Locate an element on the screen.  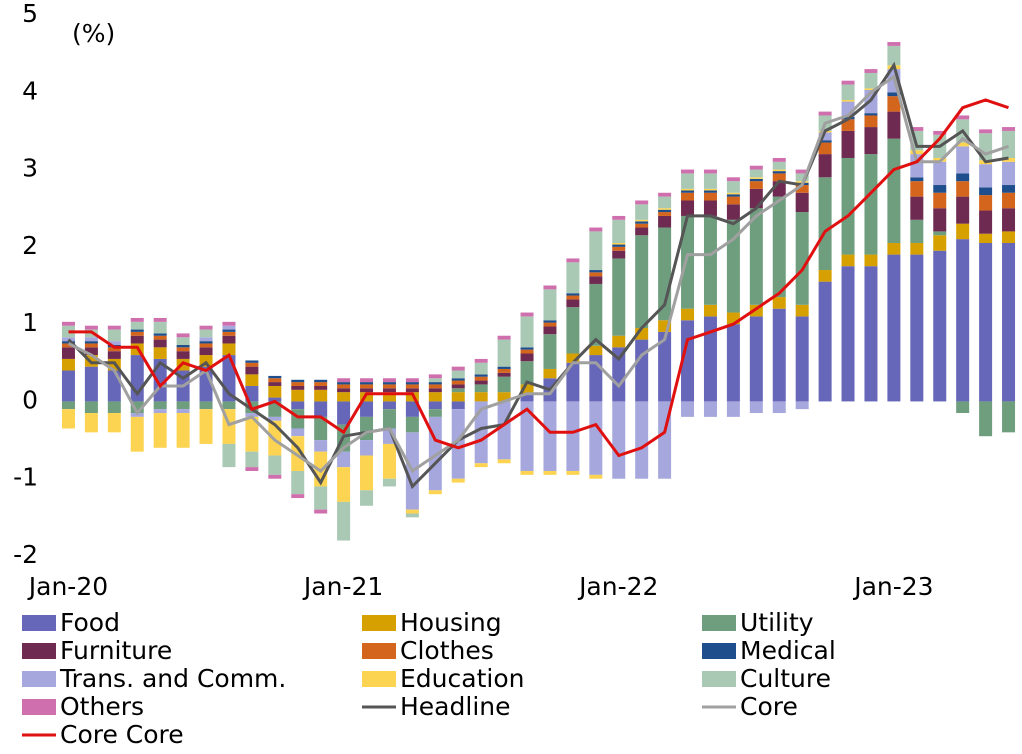
legend-label: Others is located at coordinates (102, 706).